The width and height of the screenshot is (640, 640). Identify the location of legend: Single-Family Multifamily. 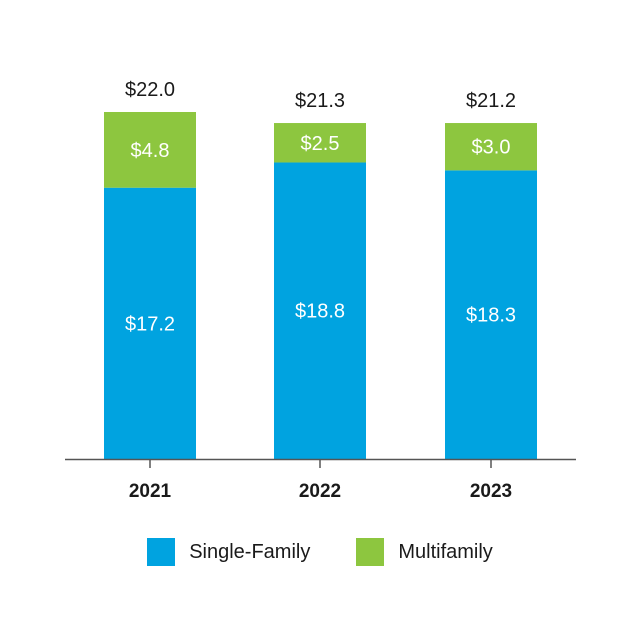
(320, 552).